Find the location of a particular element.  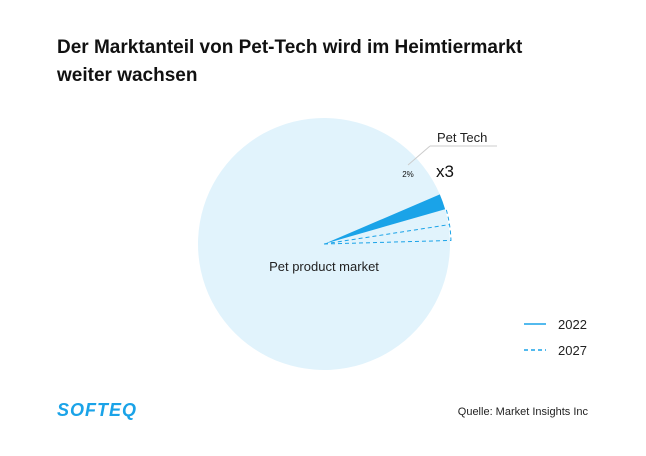

growth-factor-label: x3 is located at coordinates (445, 171).